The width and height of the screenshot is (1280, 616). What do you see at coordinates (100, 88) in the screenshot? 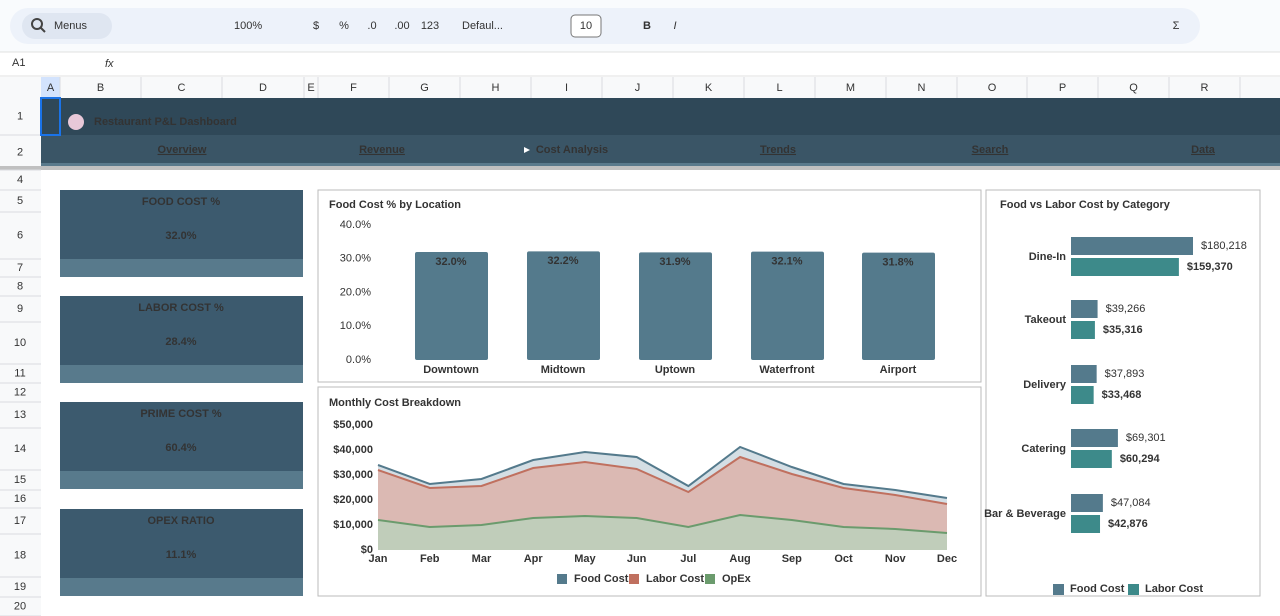
I see `column-header: B` at bounding box center [100, 88].